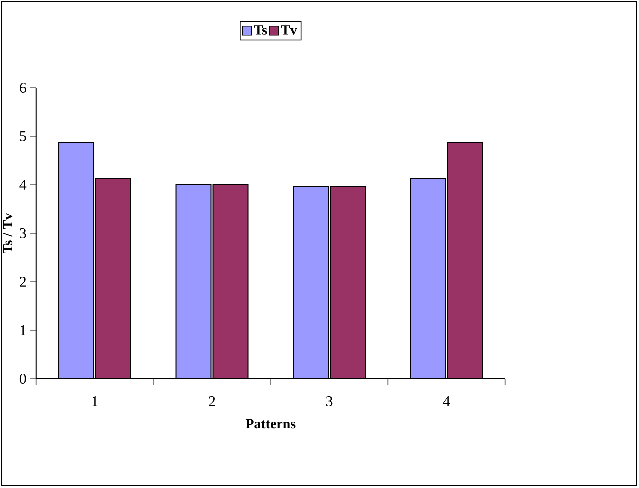 The image size is (639, 488). Describe the element at coordinates (8, 233) in the screenshot. I see `y-axis-title: Ts / Tv` at that location.